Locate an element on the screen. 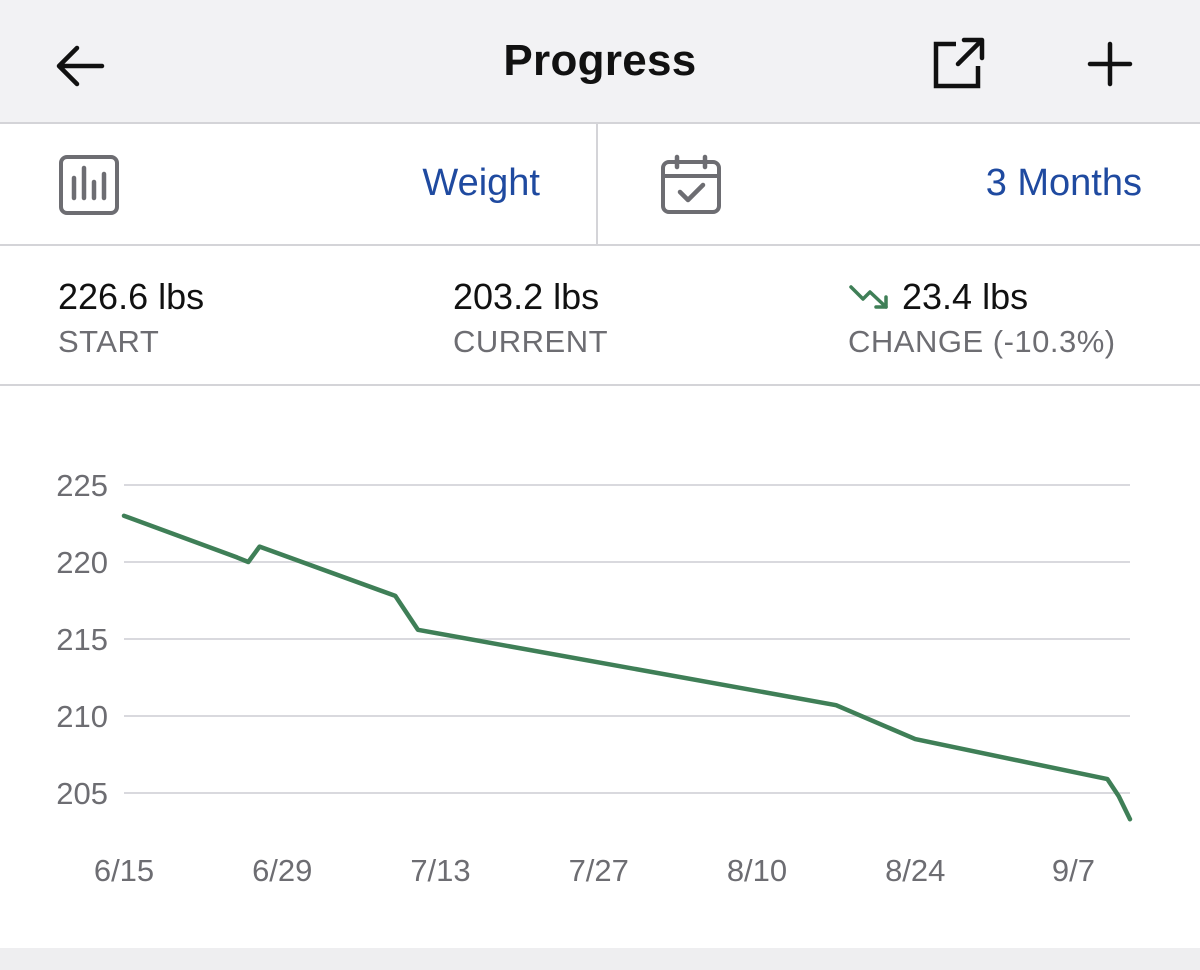 Image resolution: width=1200 pixels, height=970 pixels. navigation-bar: Progress is located at coordinates (600, 62).